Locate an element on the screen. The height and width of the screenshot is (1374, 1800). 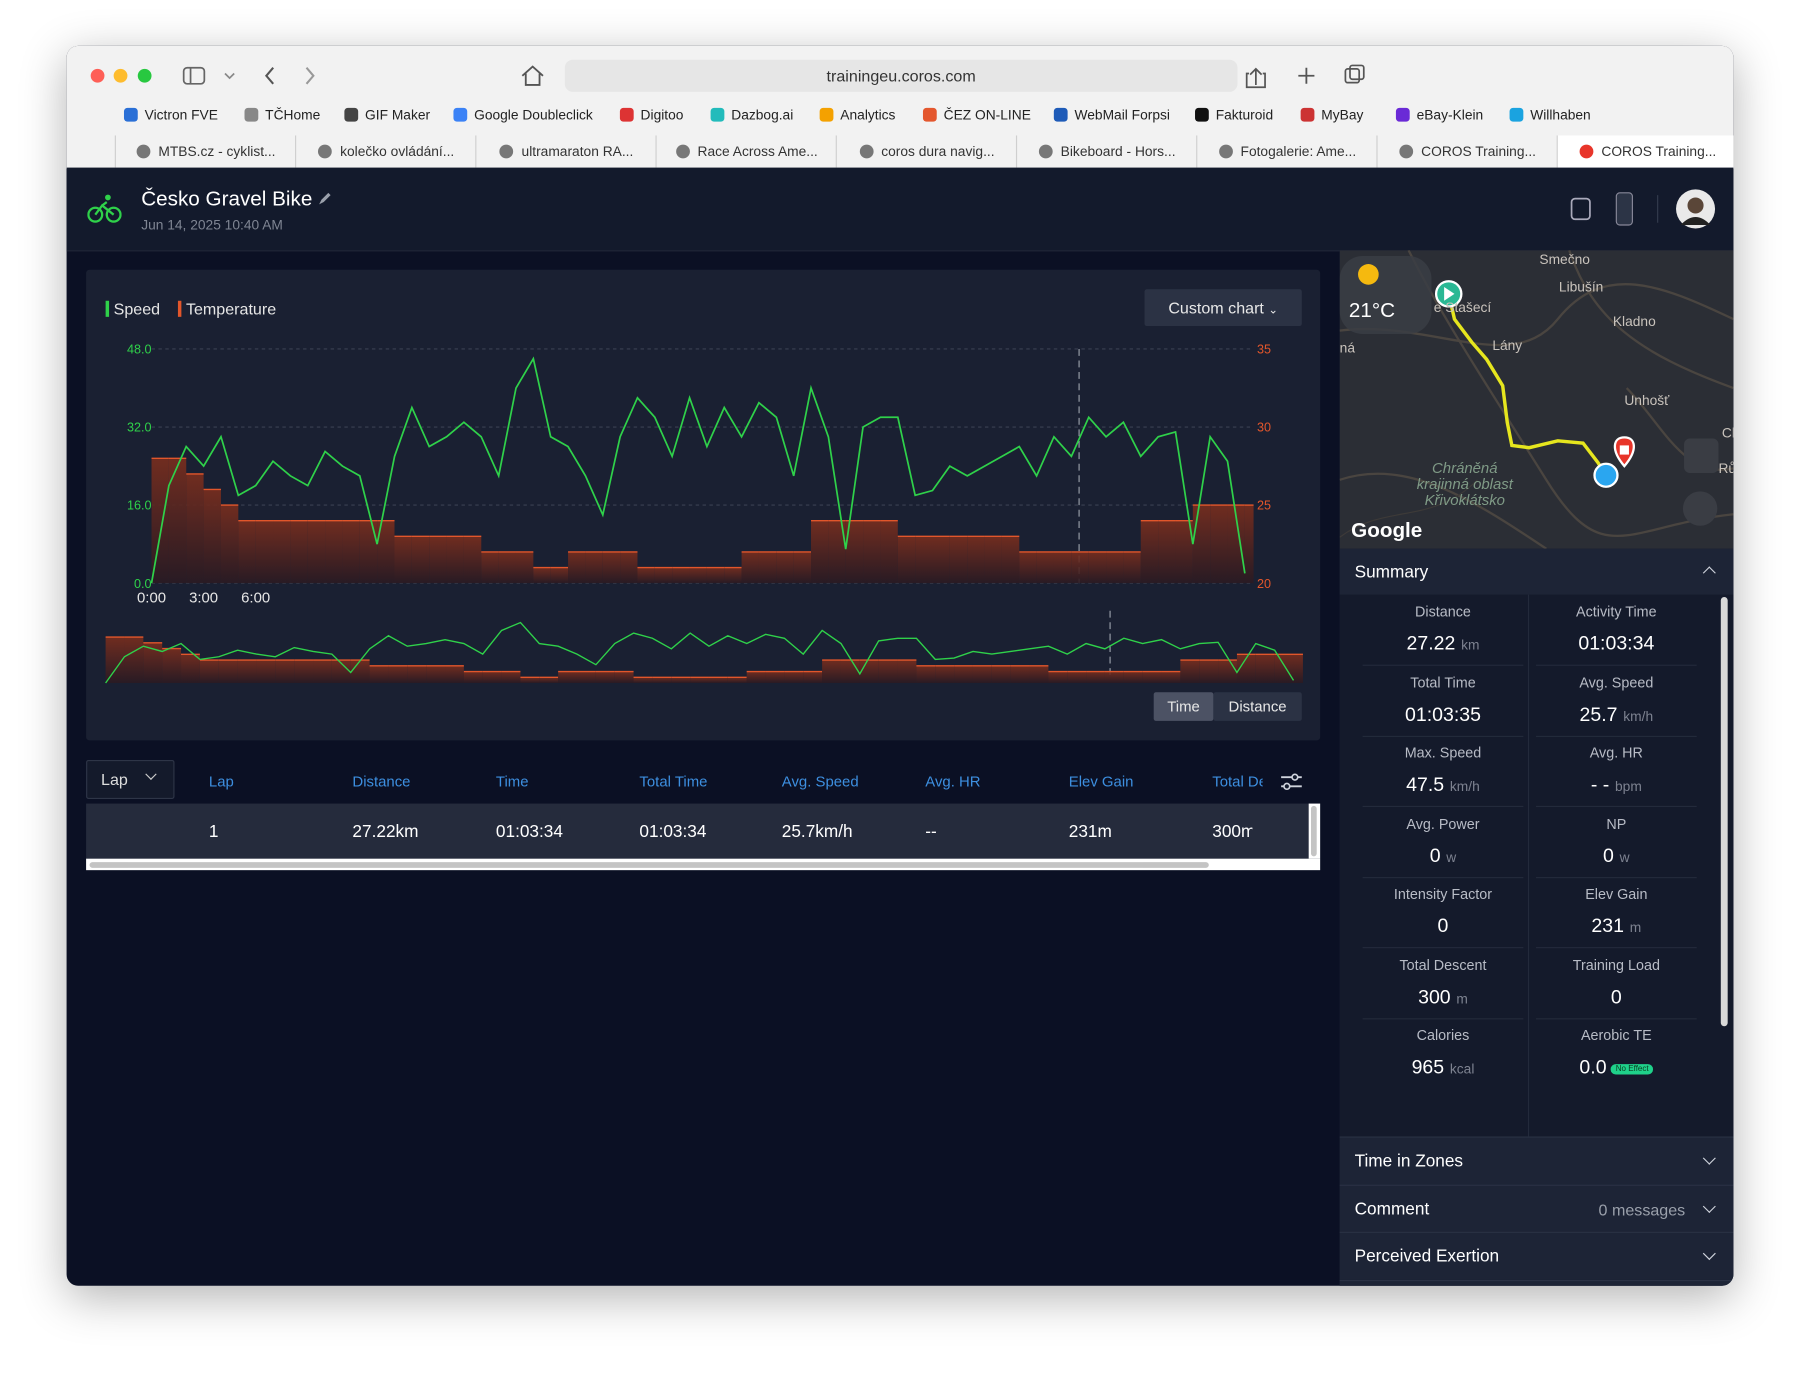
bookmark: Fakturoid is located at coordinates (1234, 115).